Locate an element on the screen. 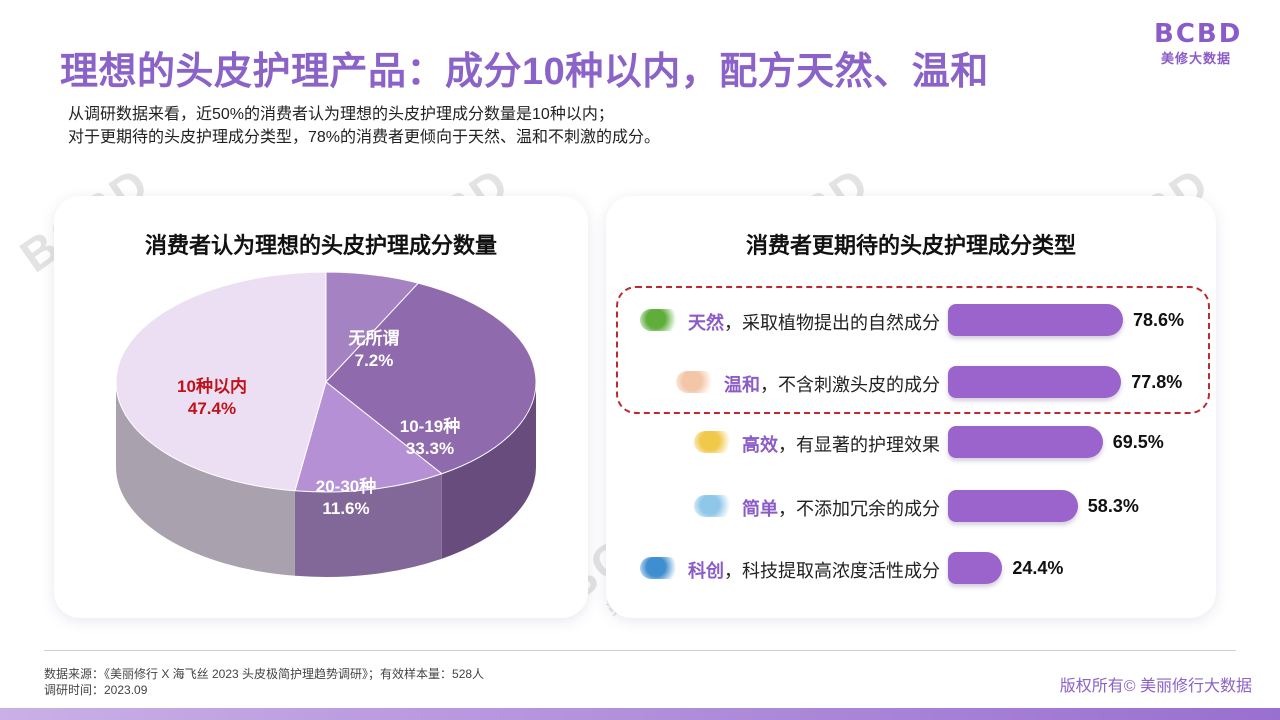  bar-value-label: 77.8% is located at coordinates (1157, 382).